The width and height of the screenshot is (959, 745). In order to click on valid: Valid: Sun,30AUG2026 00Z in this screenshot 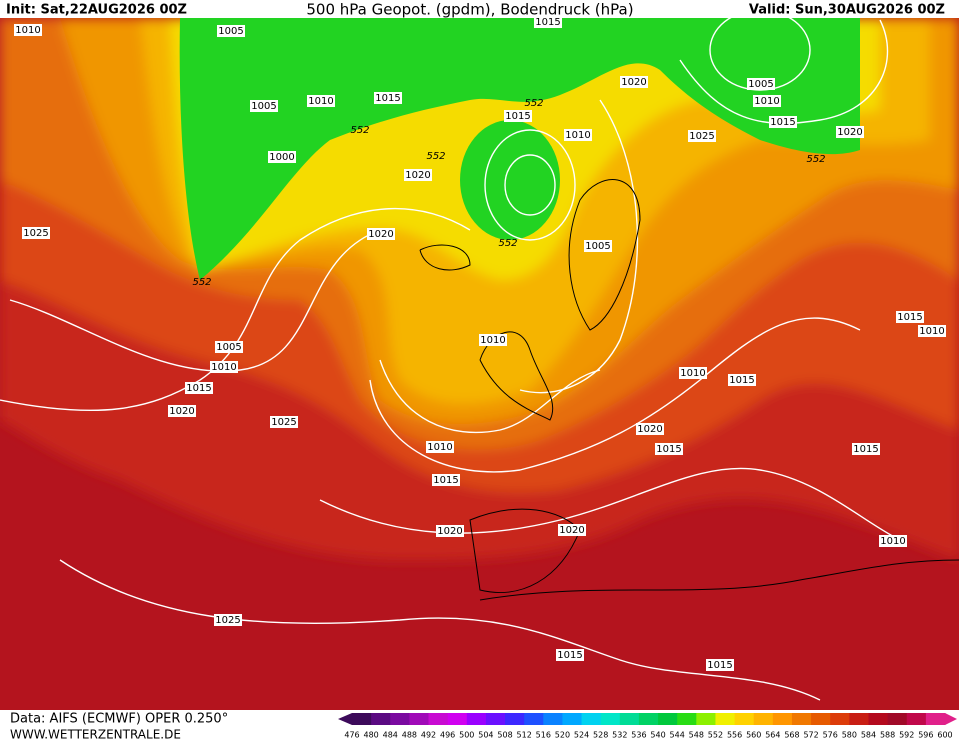, I will do `click(847, 10)`.